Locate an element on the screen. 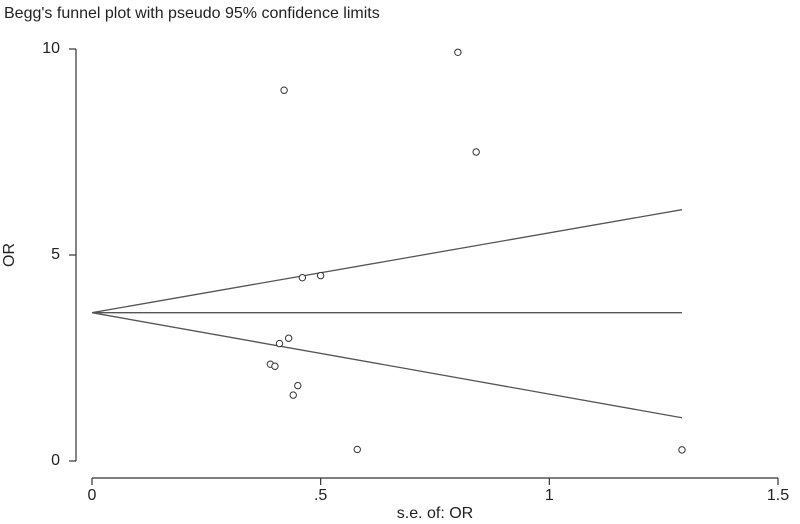 Image resolution: width=800 pixels, height=524 pixels. upper-confidence-limit-line is located at coordinates (387, 261).